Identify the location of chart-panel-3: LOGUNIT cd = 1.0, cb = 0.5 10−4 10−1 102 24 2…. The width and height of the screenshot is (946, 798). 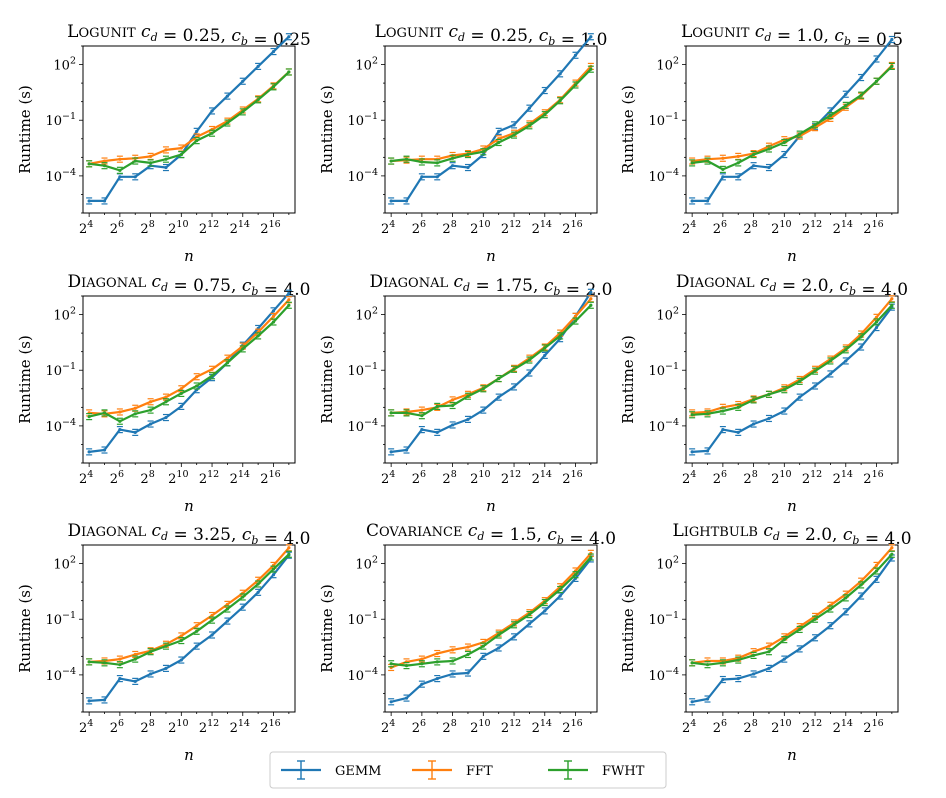
(761, 143).